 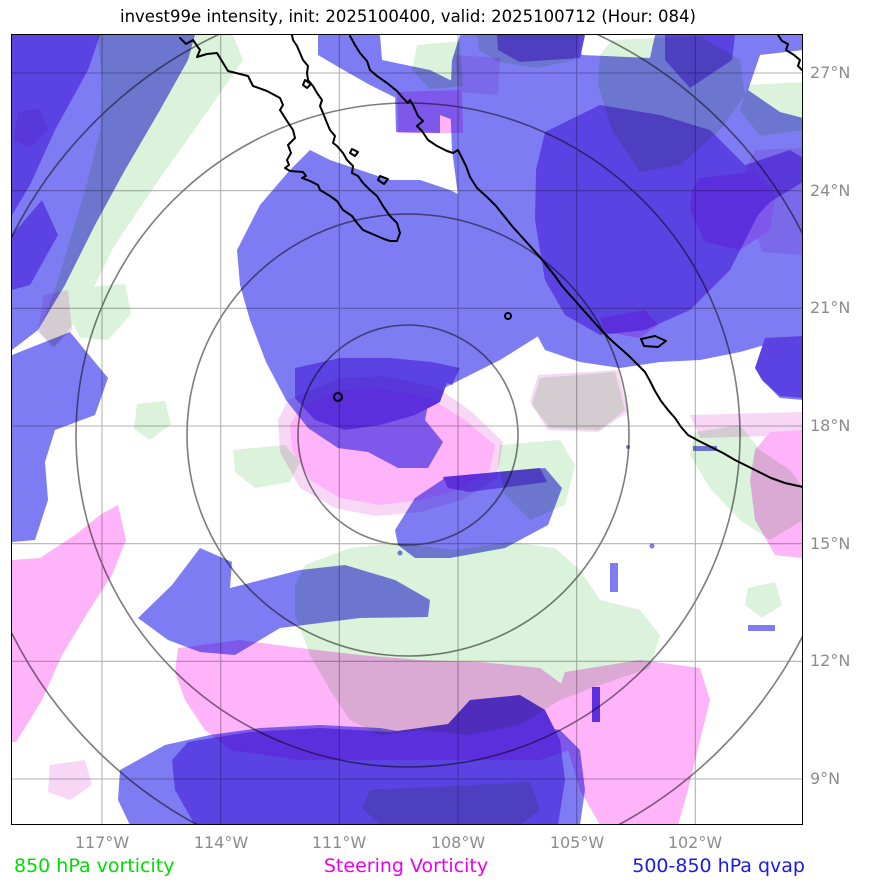 I want to click on lon-tick-label: 111°W, so click(x=339, y=842).